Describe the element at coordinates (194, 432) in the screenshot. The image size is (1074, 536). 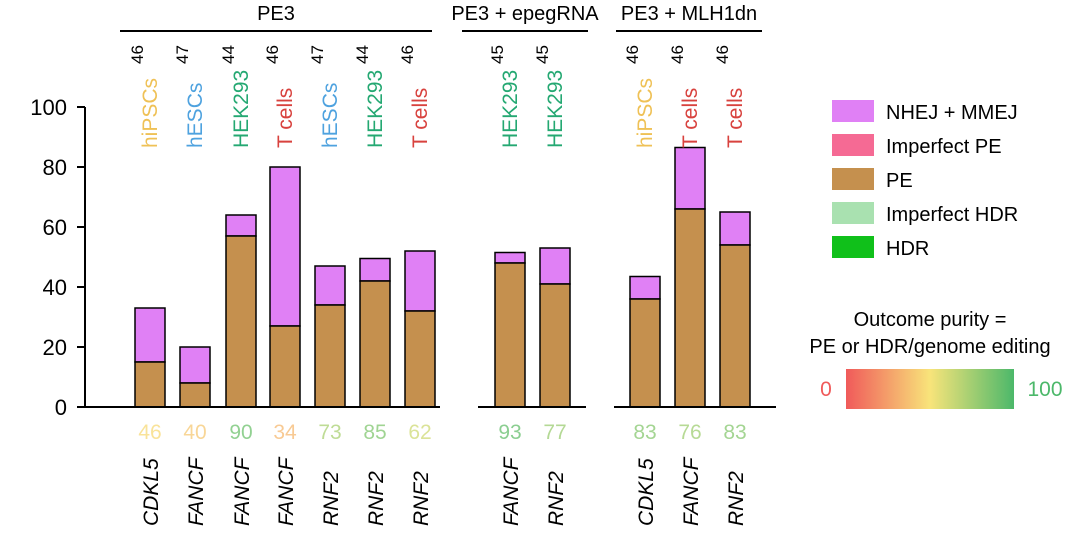
I see `purity-value: 40` at that location.